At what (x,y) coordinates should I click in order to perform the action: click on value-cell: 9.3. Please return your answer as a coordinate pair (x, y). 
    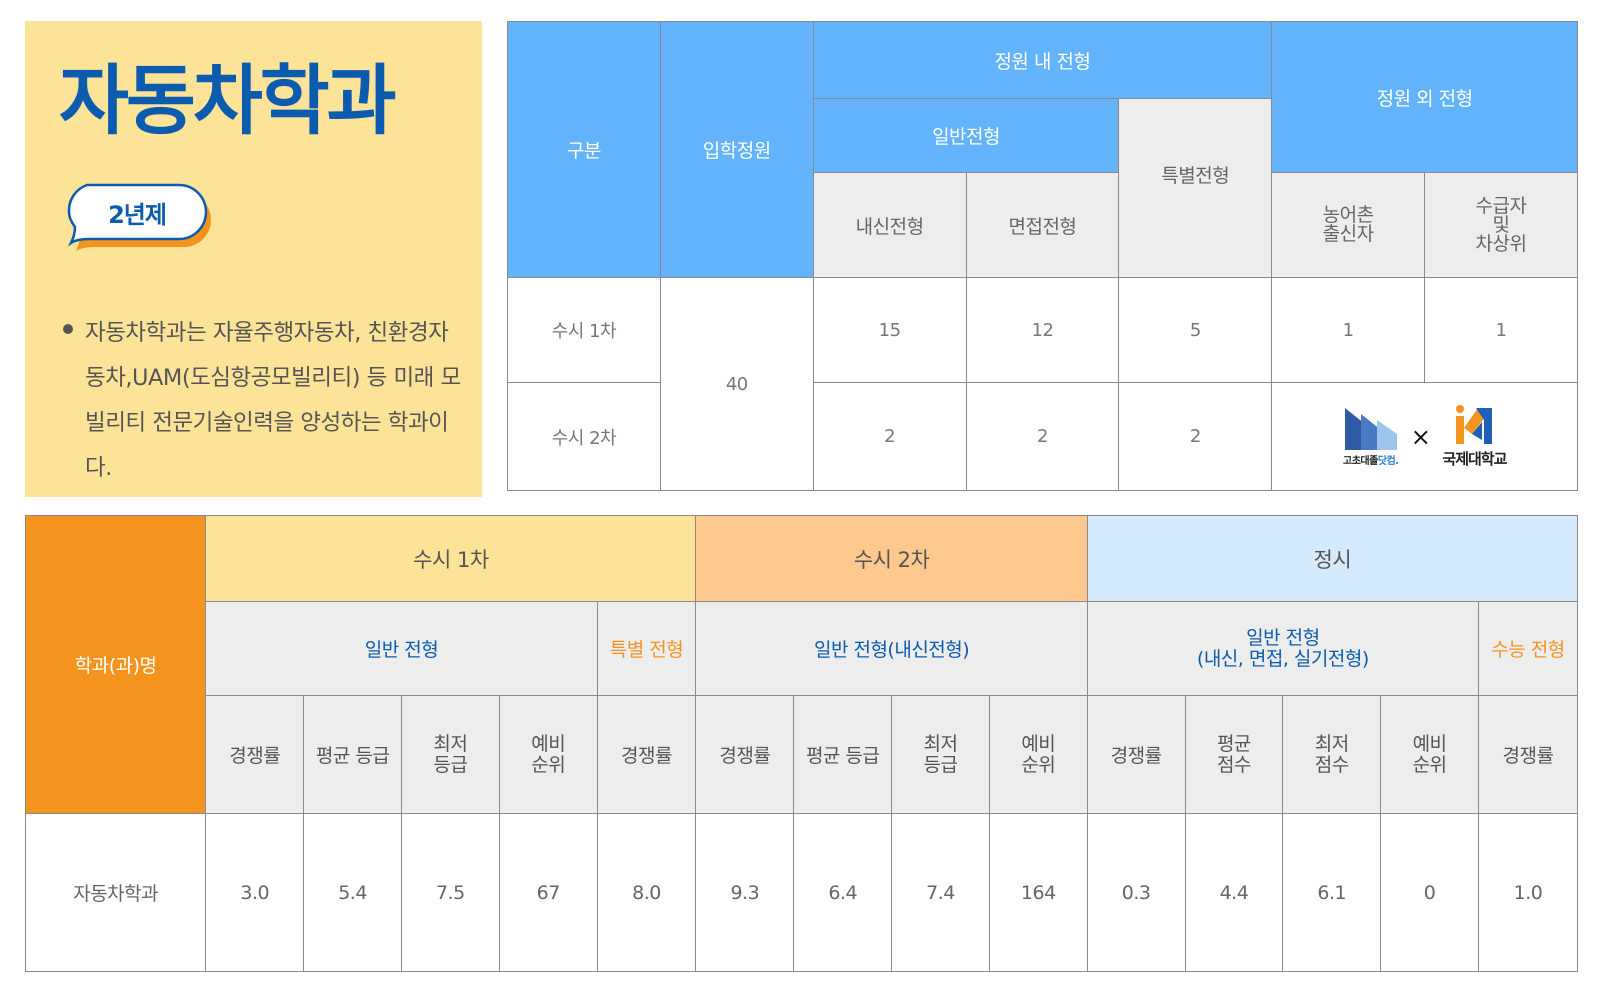
    Looking at the image, I should click on (745, 892).